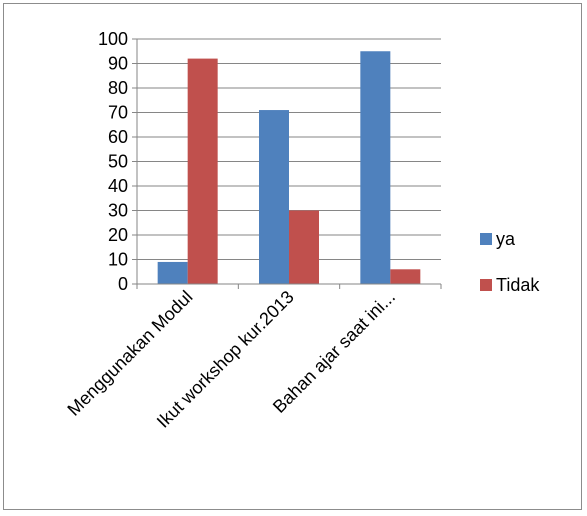 The width and height of the screenshot is (587, 516). What do you see at coordinates (113, 39) in the screenshot?
I see `y-tick-label: 100` at bounding box center [113, 39].